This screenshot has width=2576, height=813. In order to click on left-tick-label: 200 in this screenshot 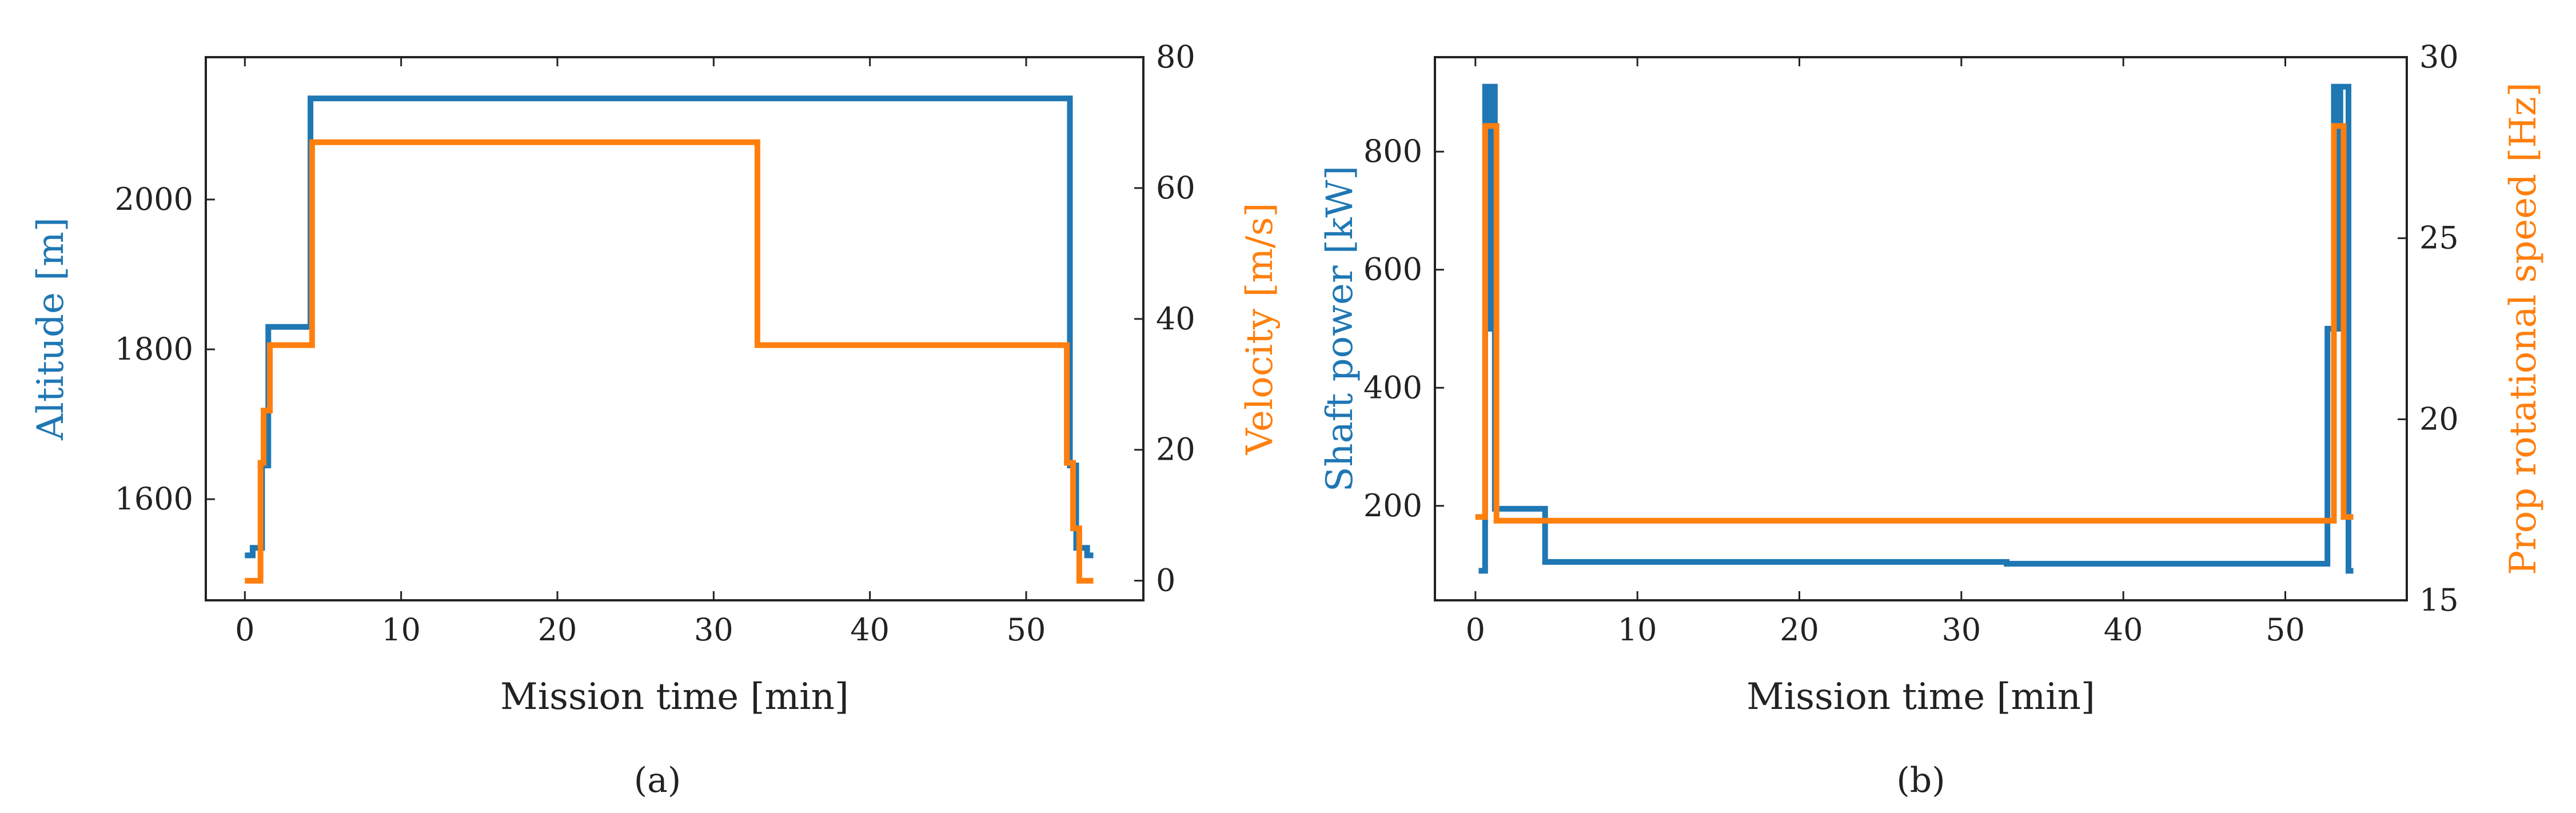, I will do `click(1392, 506)`.